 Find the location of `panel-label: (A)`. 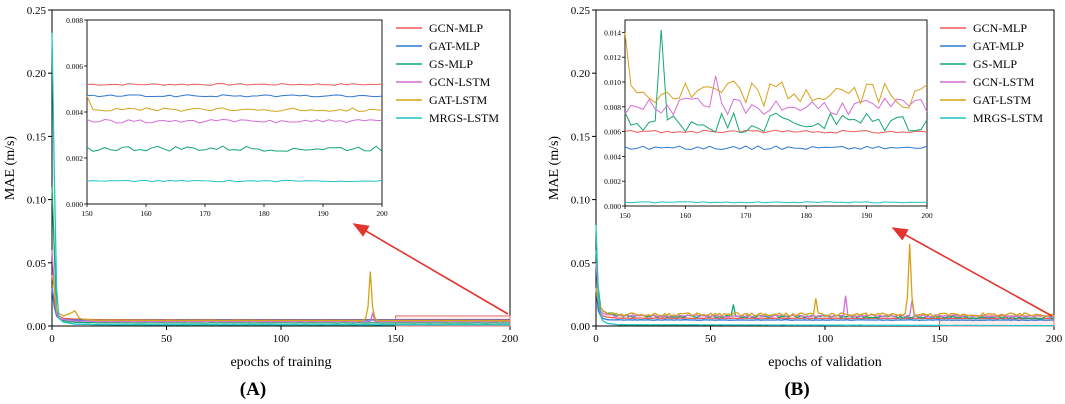

panel-label: (A) is located at coordinates (253, 389).